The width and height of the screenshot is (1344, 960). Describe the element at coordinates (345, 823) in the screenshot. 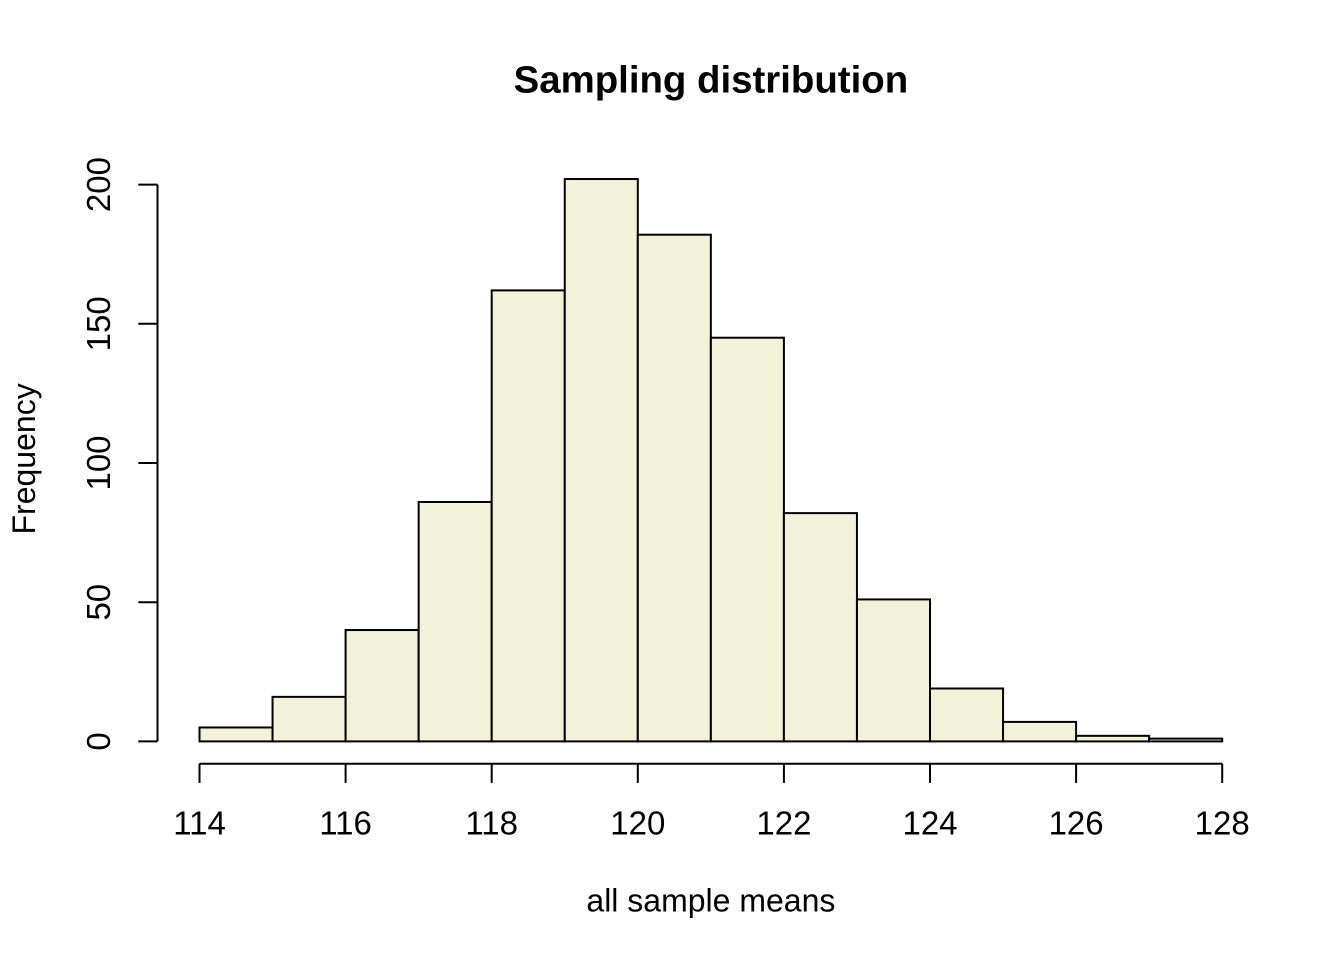

I see `svg-text: 116` at that location.